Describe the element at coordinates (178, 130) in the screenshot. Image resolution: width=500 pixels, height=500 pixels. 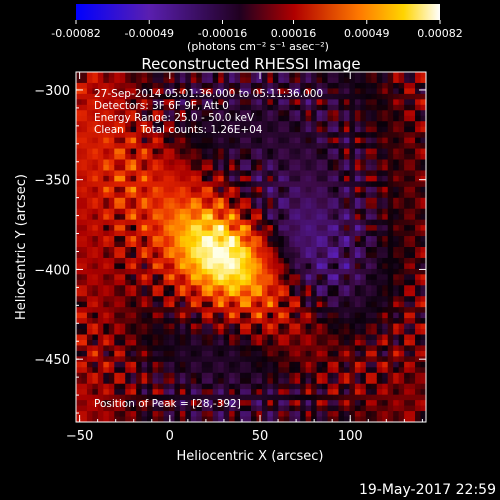
I see `clean-counts-text: Clean Total counts: 1.26E+04` at that location.